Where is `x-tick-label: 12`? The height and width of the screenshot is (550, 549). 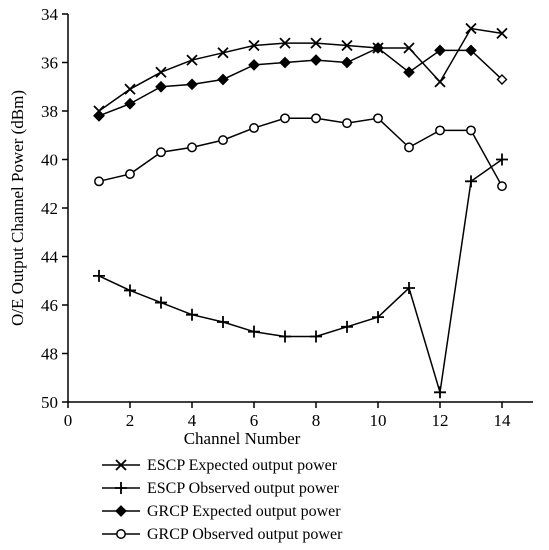
x-tick-label: 12 is located at coordinates (440, 420).